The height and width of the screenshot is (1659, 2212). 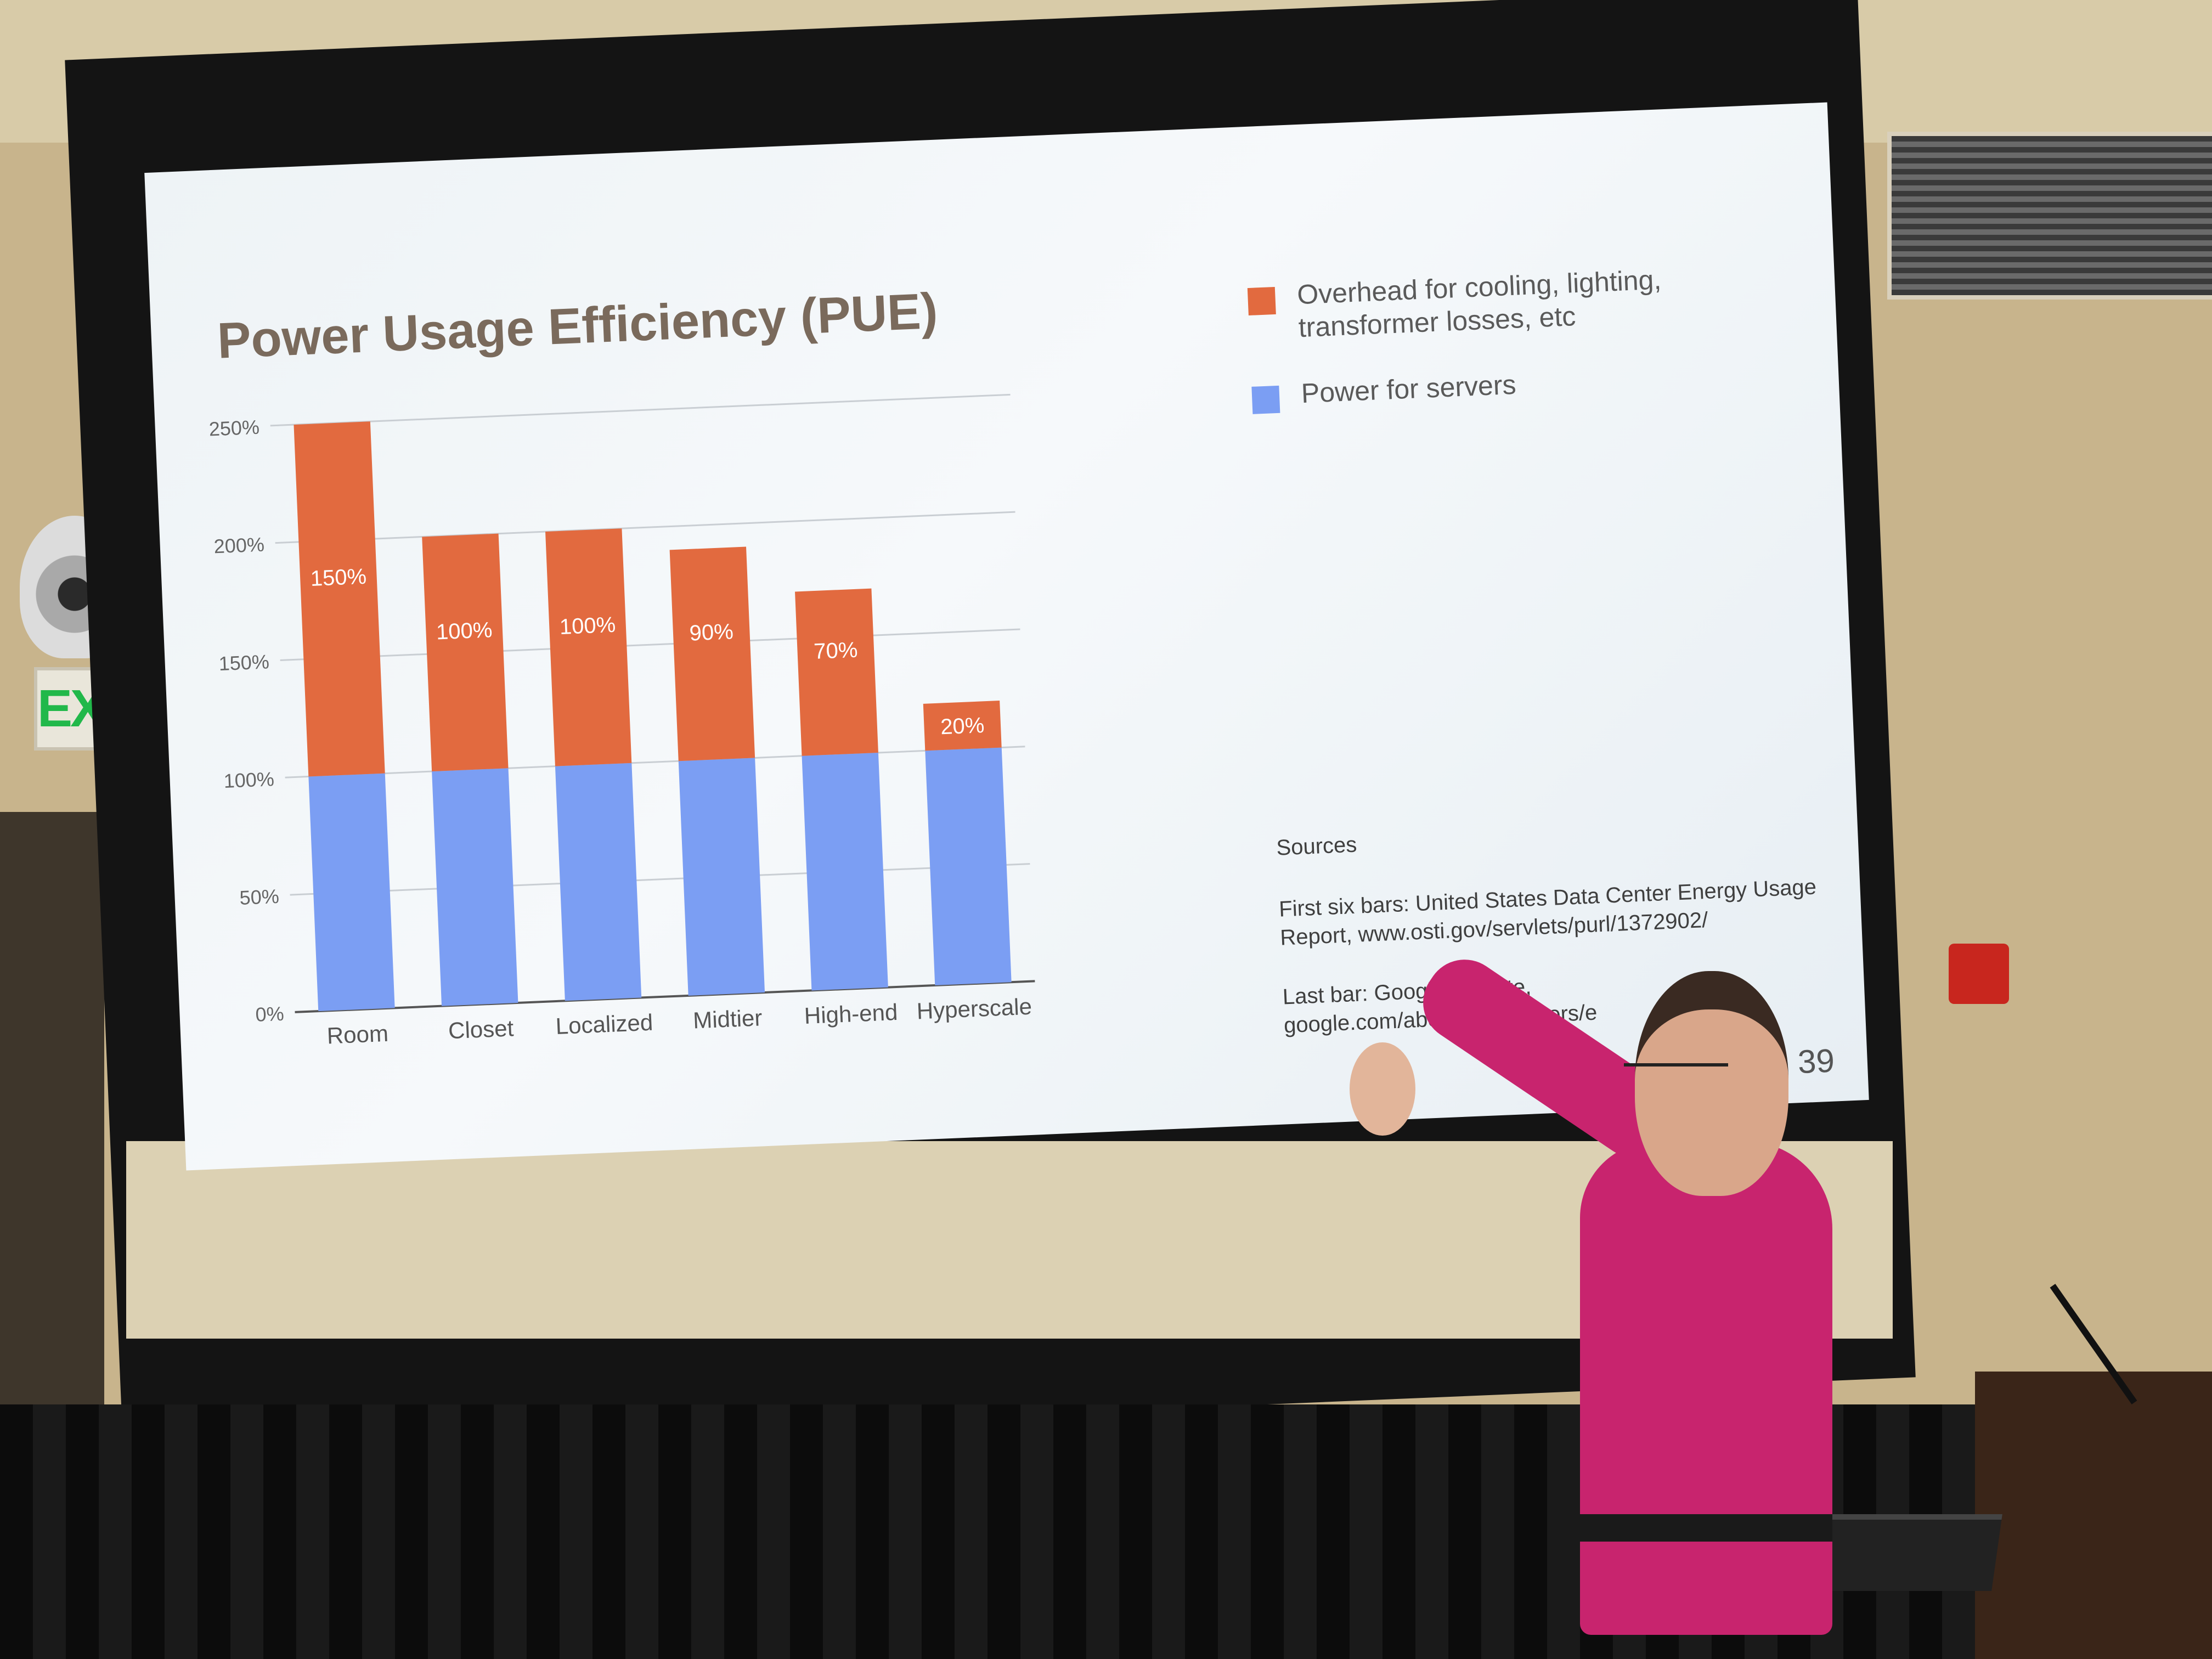 I want to click on data-label: 90%, so click(x=711, y=632).